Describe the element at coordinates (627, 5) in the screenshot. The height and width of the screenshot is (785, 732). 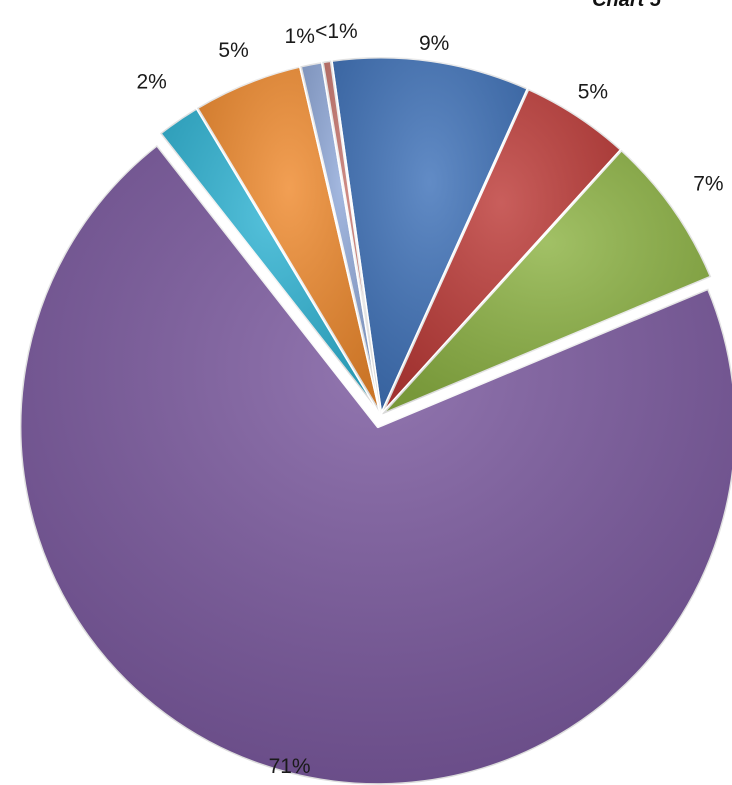
I see `chart-title: Chart 5` at that location.